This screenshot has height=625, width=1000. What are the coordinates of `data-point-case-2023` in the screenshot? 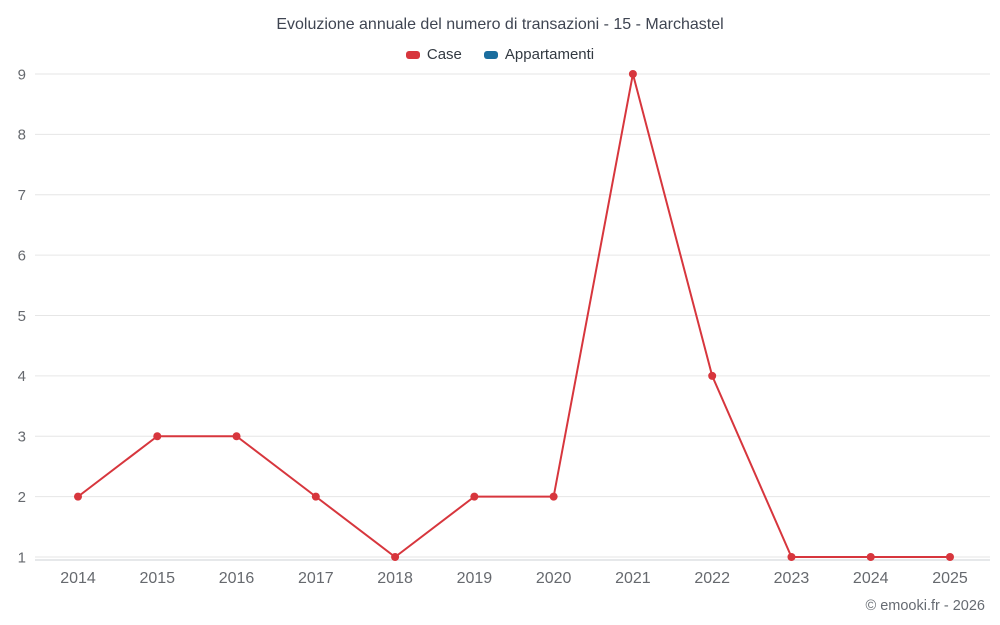 It's located at (791, 557).